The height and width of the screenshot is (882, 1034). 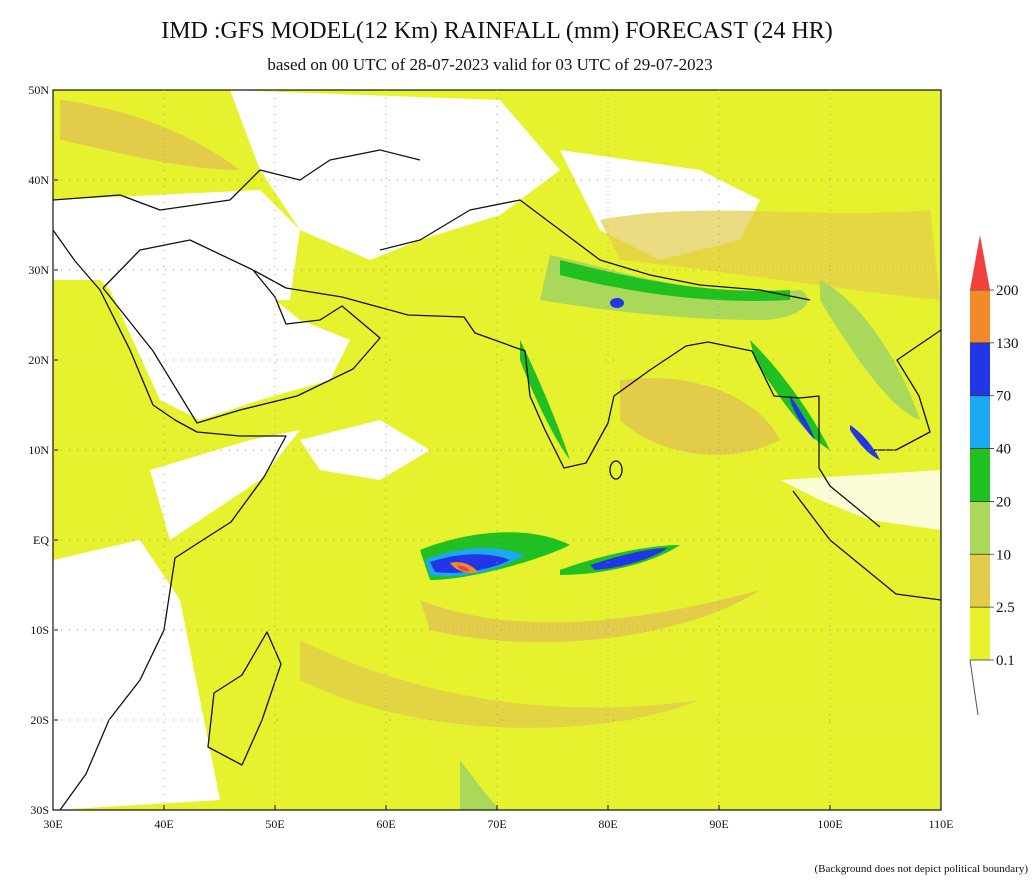 What do you see at coordinates (39, 810) in the screenshot?
I see `lat-tick-label: 30S` at bounding box center [39, 810].